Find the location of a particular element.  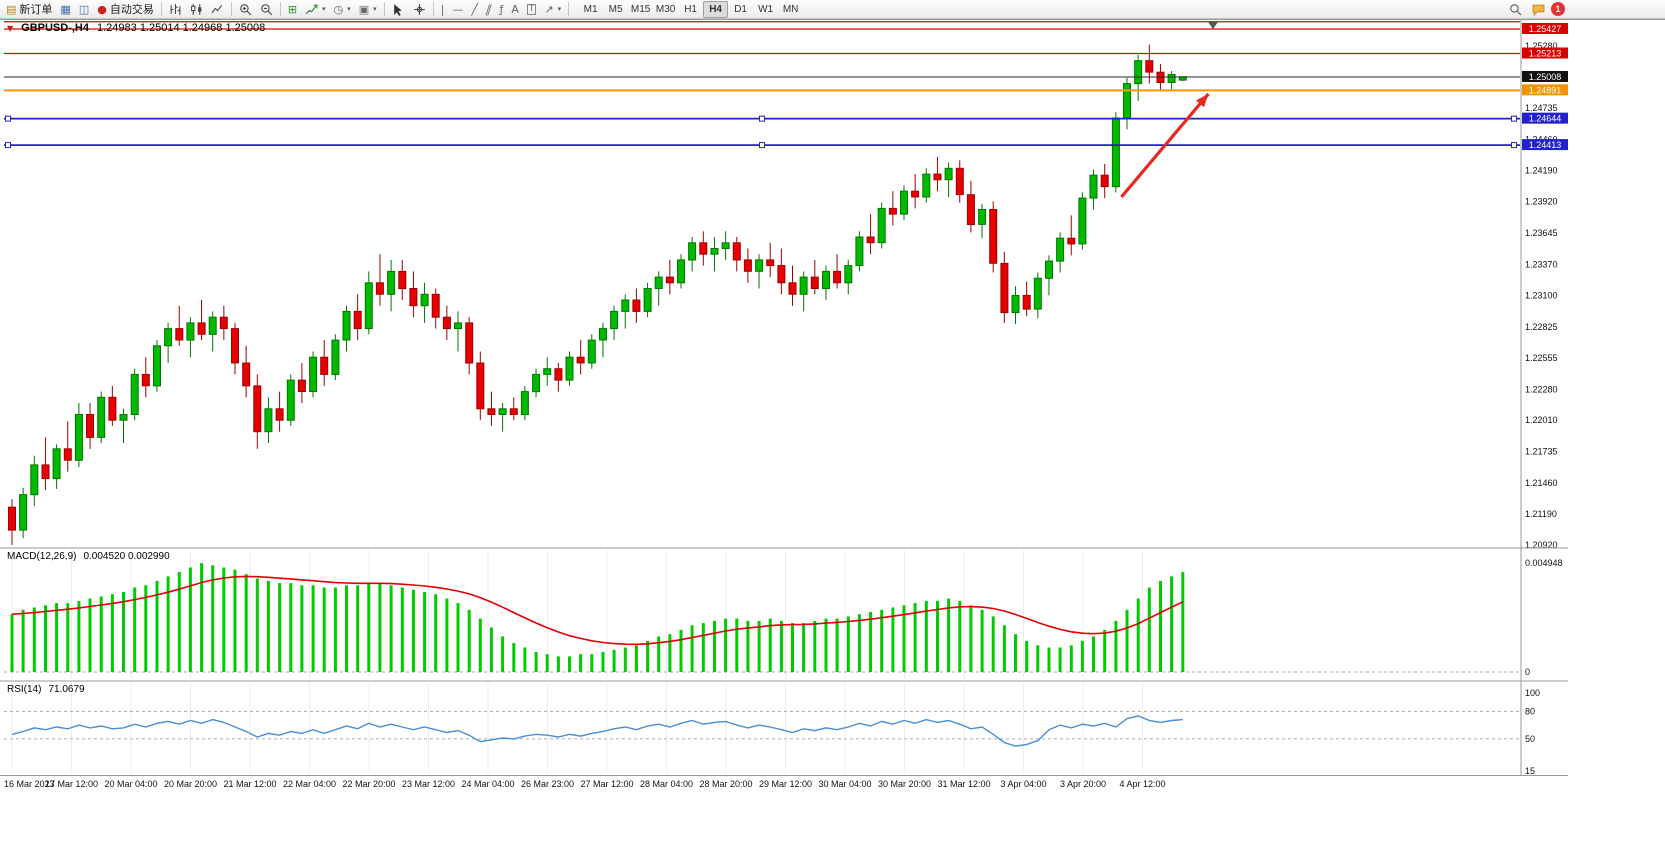

macd-axis-zero: 0 is located at coordinates (1527, 672).